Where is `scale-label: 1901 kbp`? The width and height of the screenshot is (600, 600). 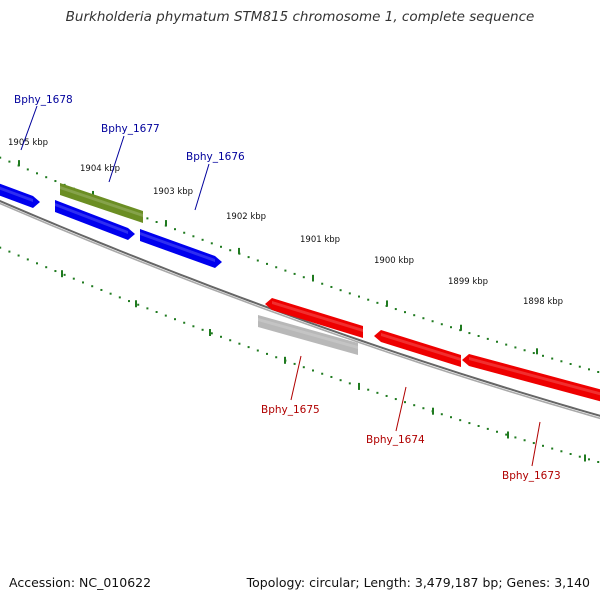 scale-label: 1901 kbp is located at coordinates (320, 240).